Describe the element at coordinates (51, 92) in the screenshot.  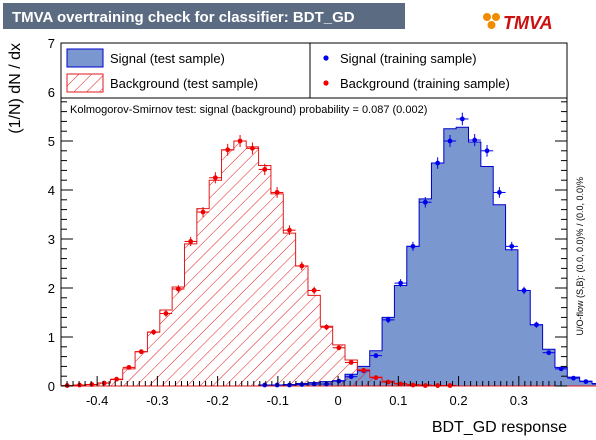
I see `y-tick-label: 6` at that location.